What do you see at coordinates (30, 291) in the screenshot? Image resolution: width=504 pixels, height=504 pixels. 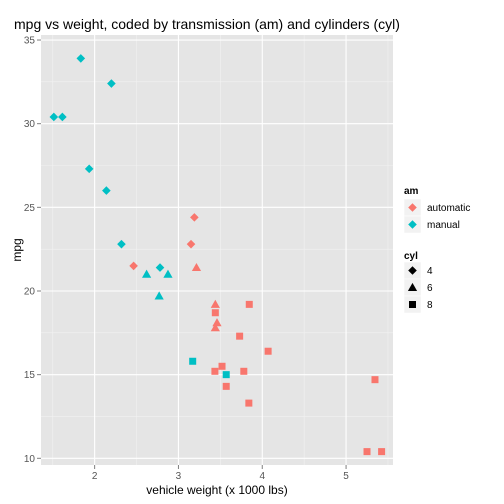 I see `y-tick-label: 20` at bounding box center [30, 291].